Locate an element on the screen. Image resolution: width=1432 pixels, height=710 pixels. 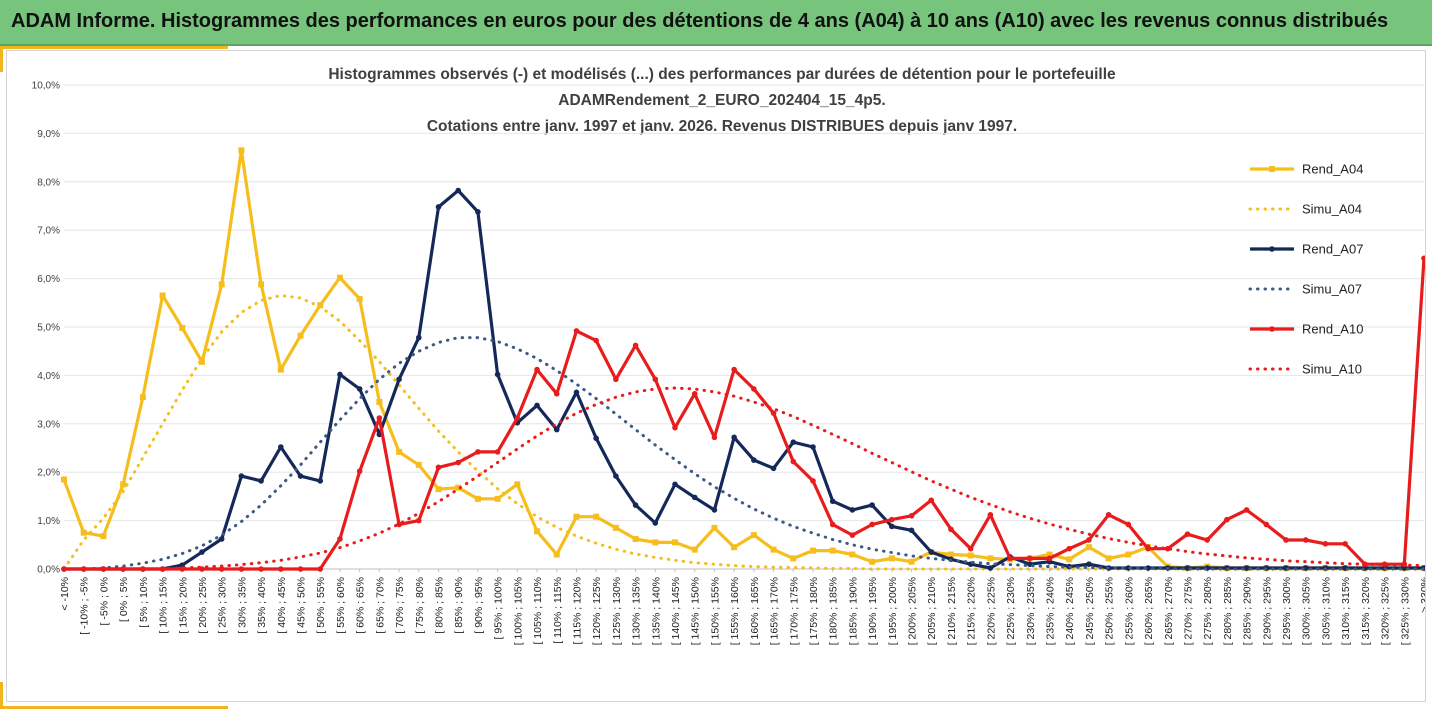
x-tick-label: [ 285% ; 290% is located at coordinates (1248, 611).